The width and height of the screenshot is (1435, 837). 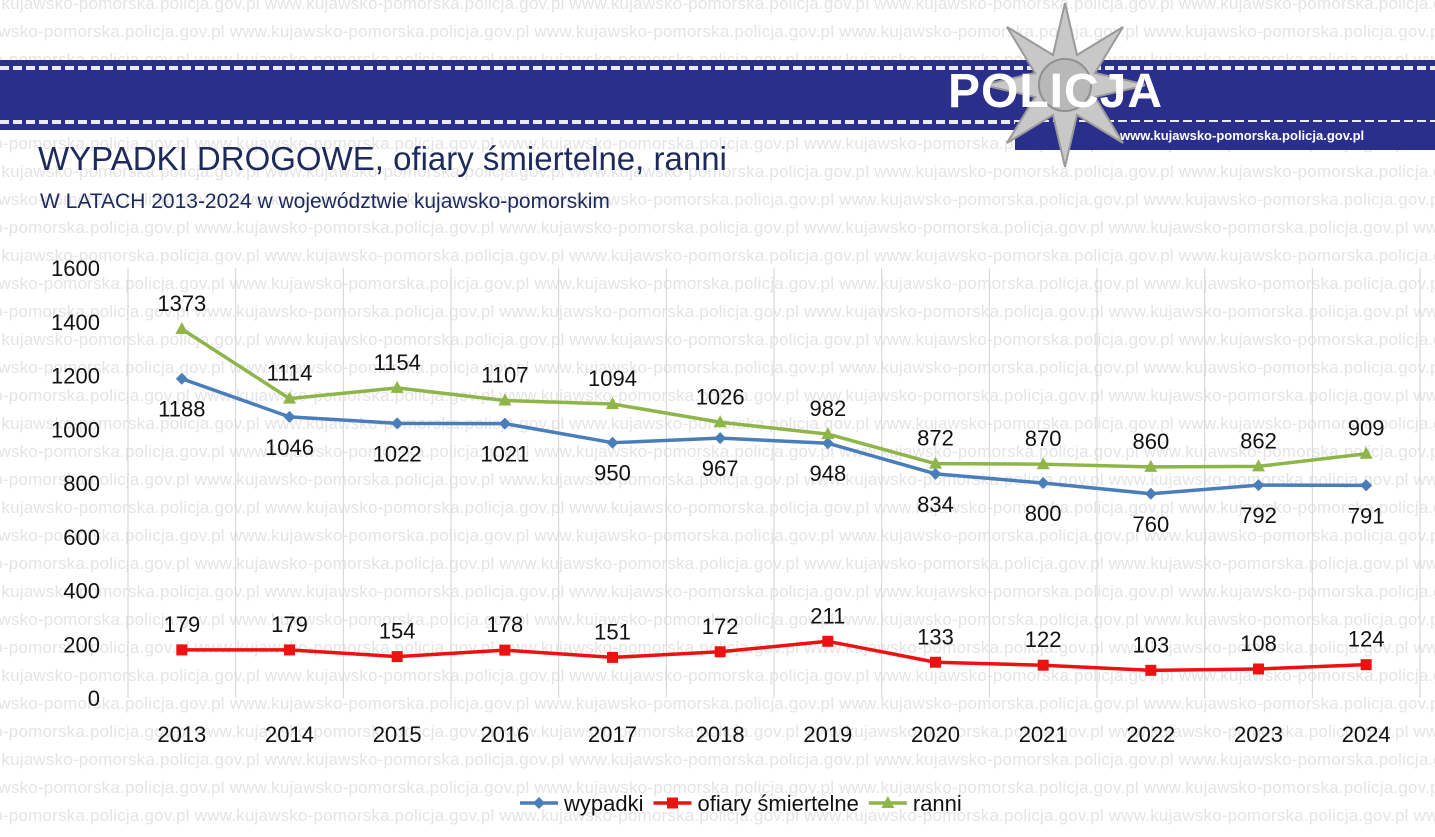 I want to click on data-label-ofiary-miertelne: 154, so click(x=397, y=631).